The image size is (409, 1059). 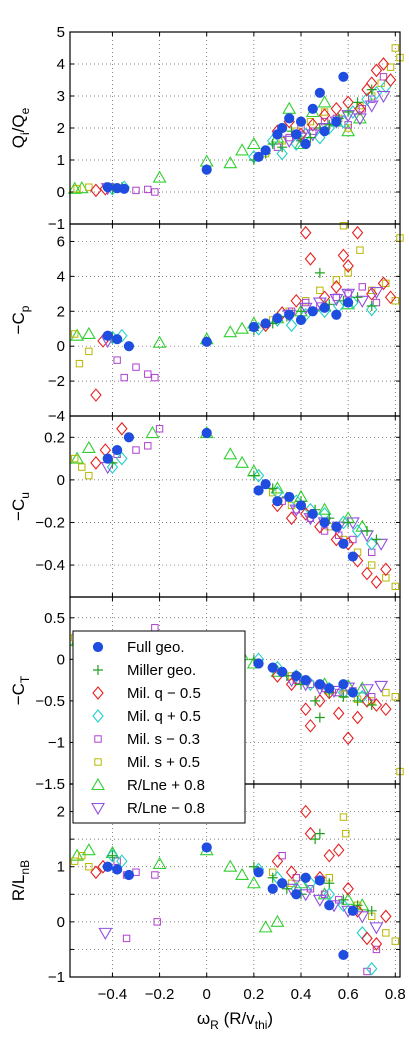 What do you see at coordinates (348, 994) in the screenshot?
I see `x-tick-label: 0.6` at bounding box center [348, 994].